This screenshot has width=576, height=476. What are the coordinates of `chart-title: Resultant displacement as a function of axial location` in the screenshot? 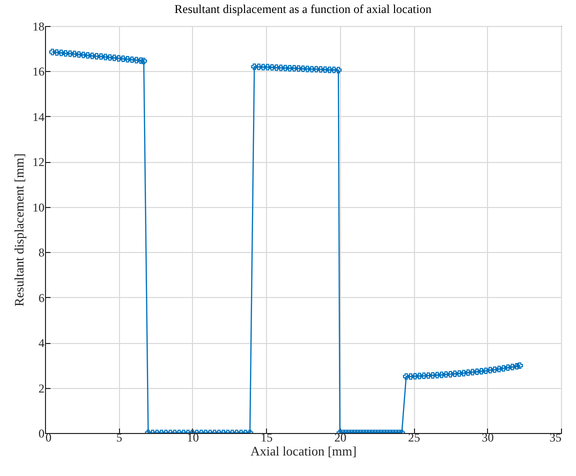 It's located at (303, 9).